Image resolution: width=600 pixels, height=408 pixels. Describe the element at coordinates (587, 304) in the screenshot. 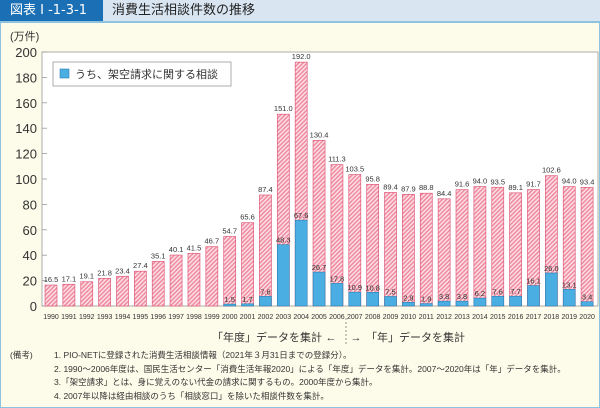

I see `bar-fictitious-billing-2020` at that location.